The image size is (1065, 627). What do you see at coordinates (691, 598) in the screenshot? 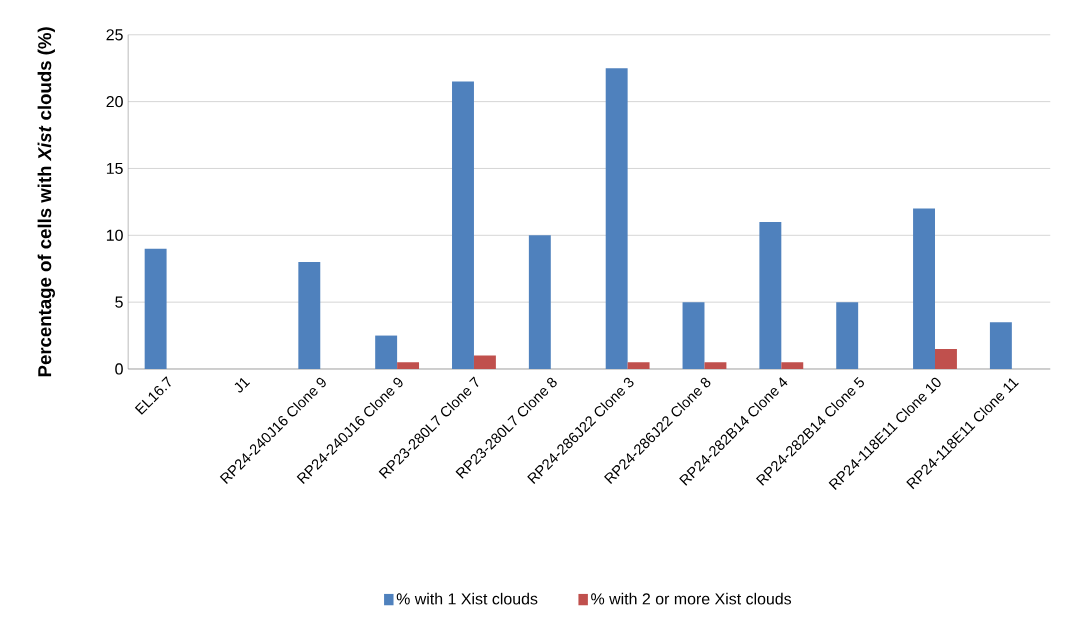
I see `legend-label: % with 2 or more Xist clouds` at bounding box center [691, 598].